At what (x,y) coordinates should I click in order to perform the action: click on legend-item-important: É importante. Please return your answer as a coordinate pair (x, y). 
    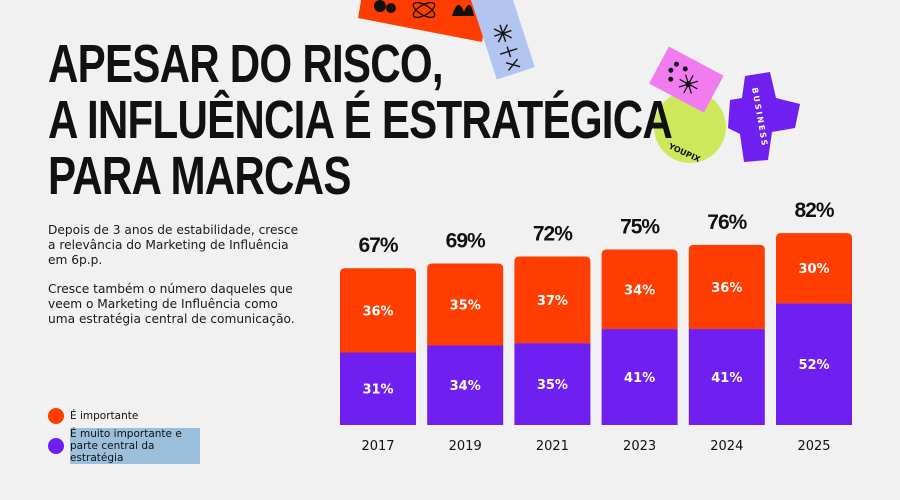
    Looking at the image, I should click on (124, 416).